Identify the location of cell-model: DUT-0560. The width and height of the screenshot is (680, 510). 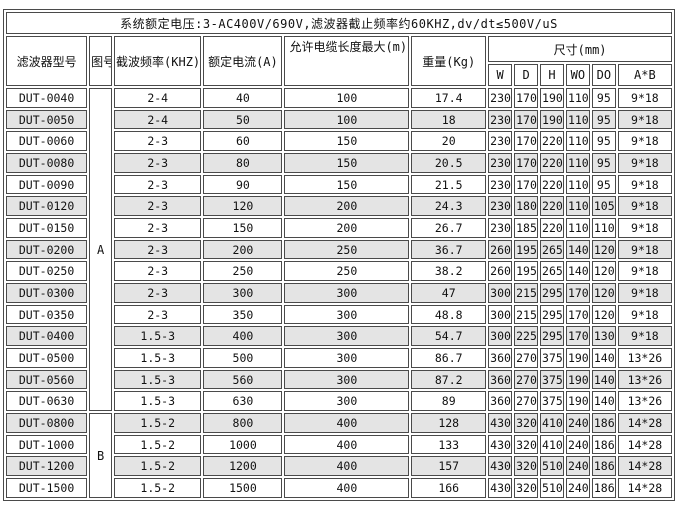
(47, 379).